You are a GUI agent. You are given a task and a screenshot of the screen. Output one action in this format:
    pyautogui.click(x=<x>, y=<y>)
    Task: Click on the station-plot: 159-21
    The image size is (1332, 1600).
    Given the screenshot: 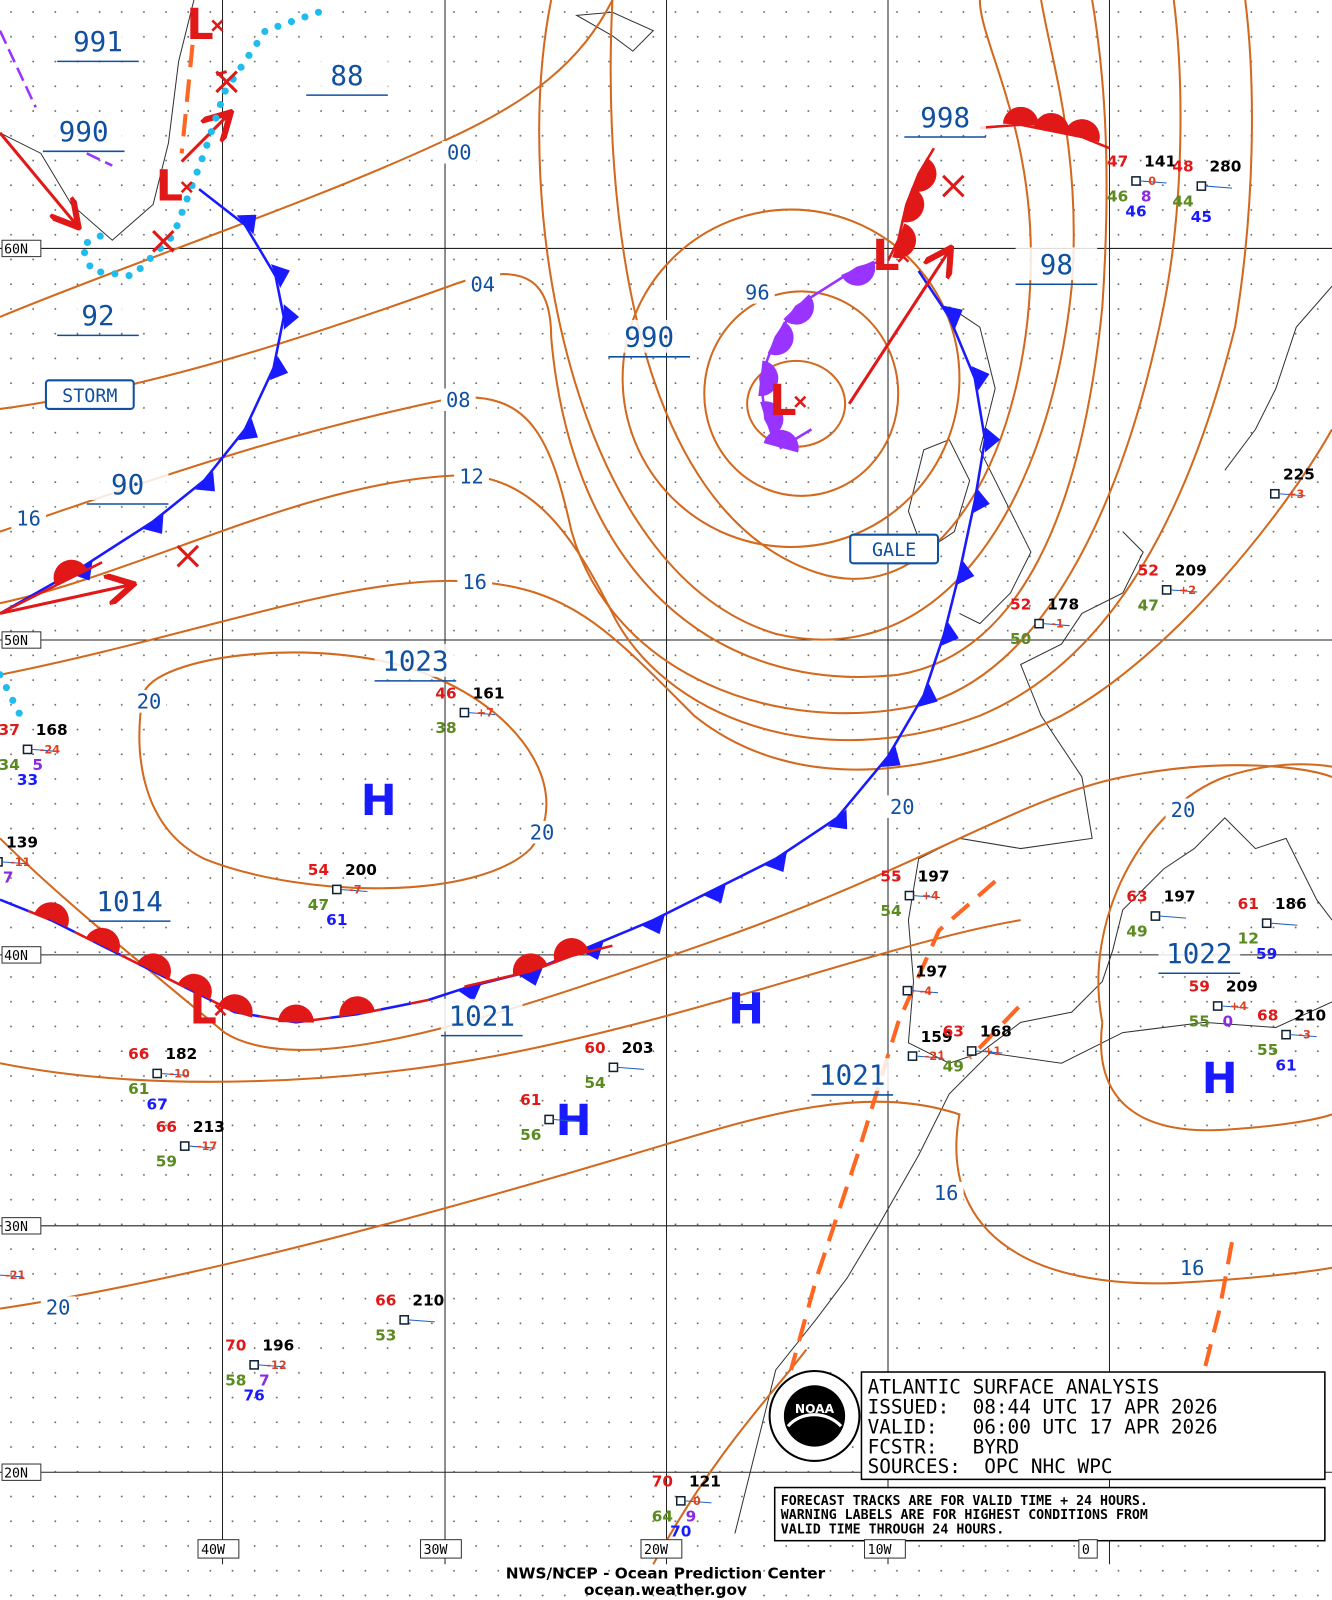 What is the action you would take?
    pyautogui.click(x=930, y=1045)
    